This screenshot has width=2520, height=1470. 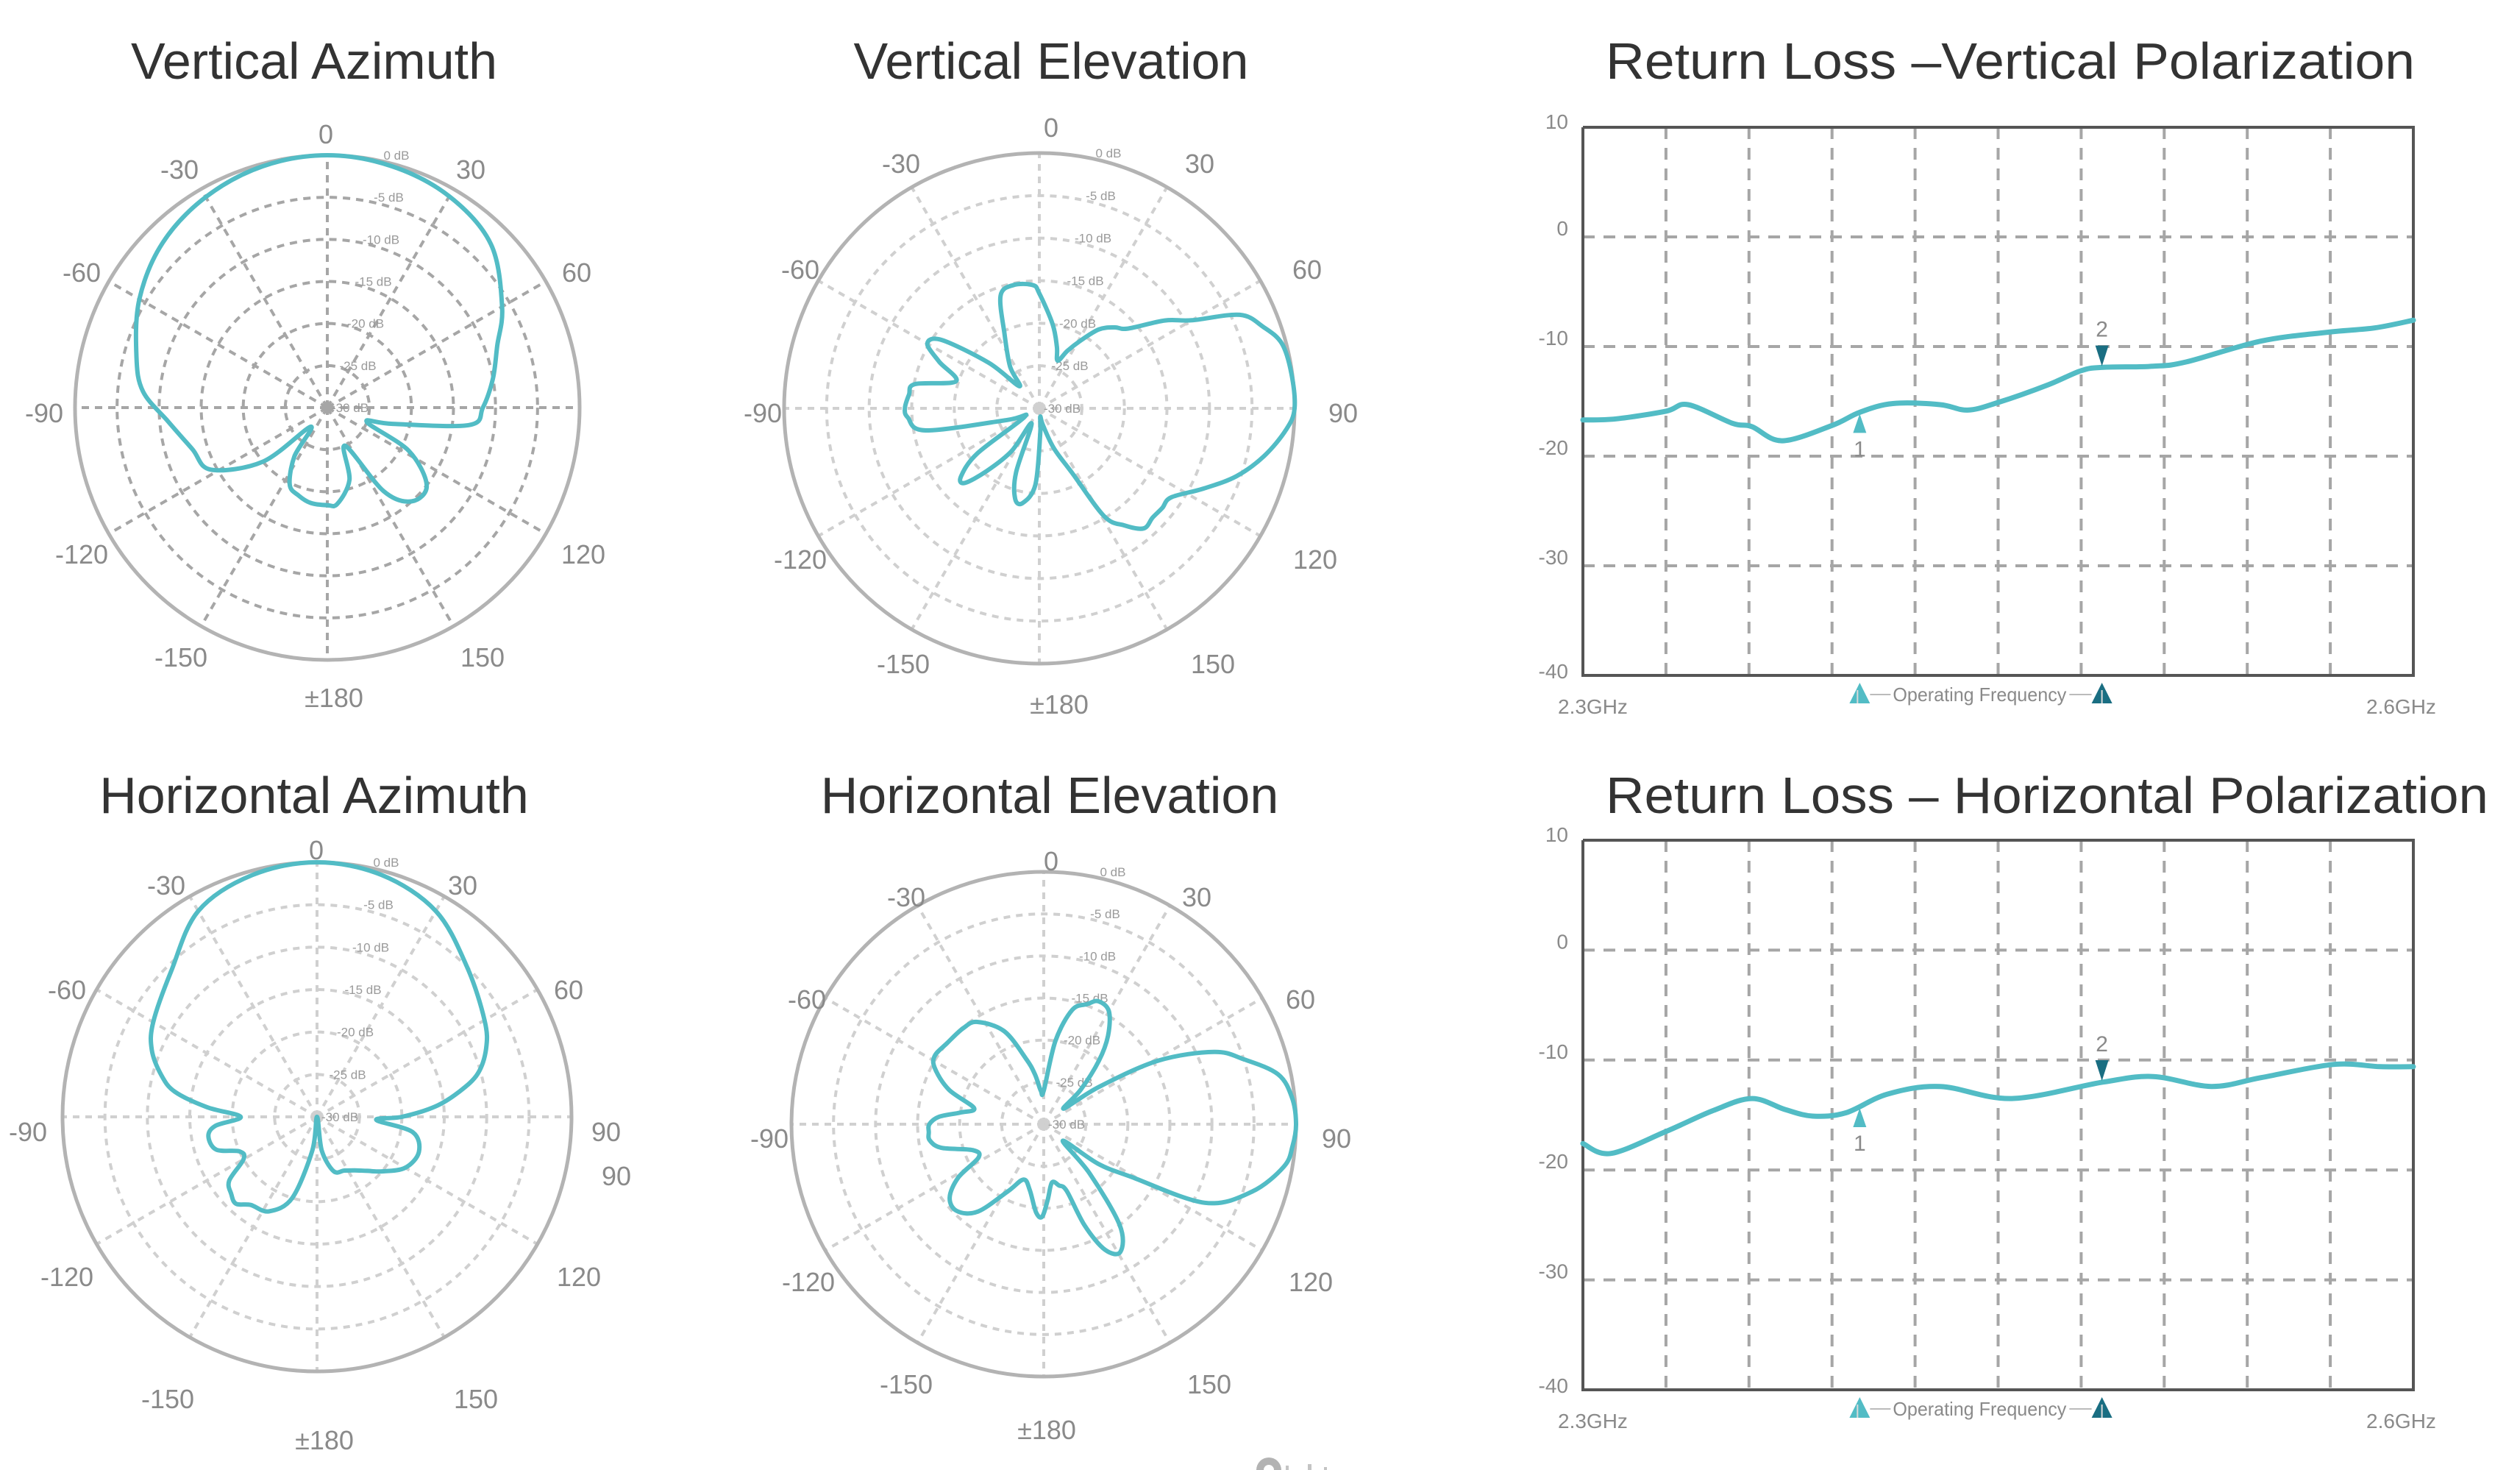 What do you see at coordinates (373, 282) in the screenshot?
I see `db-ring-label: -15 dB` at bounding box center [373, 282].